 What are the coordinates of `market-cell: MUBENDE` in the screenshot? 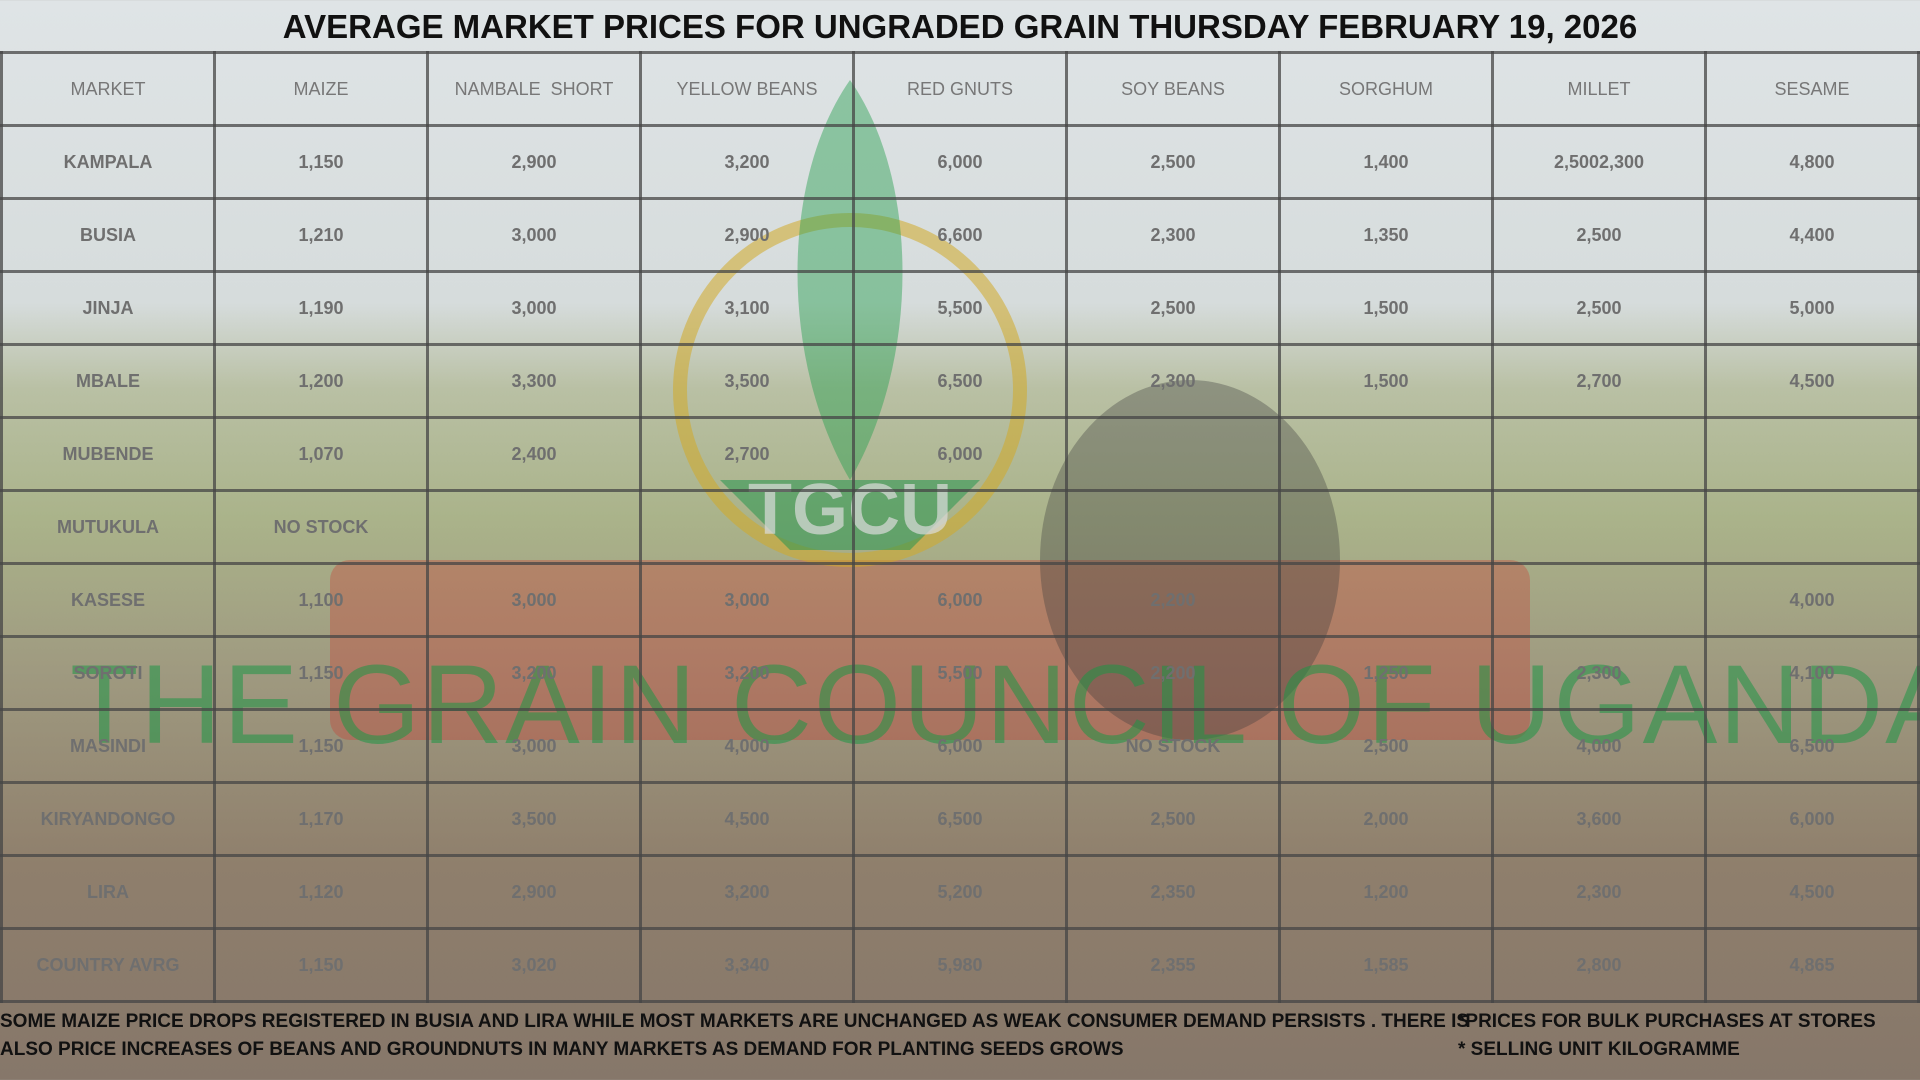 It's located at (108, 454).